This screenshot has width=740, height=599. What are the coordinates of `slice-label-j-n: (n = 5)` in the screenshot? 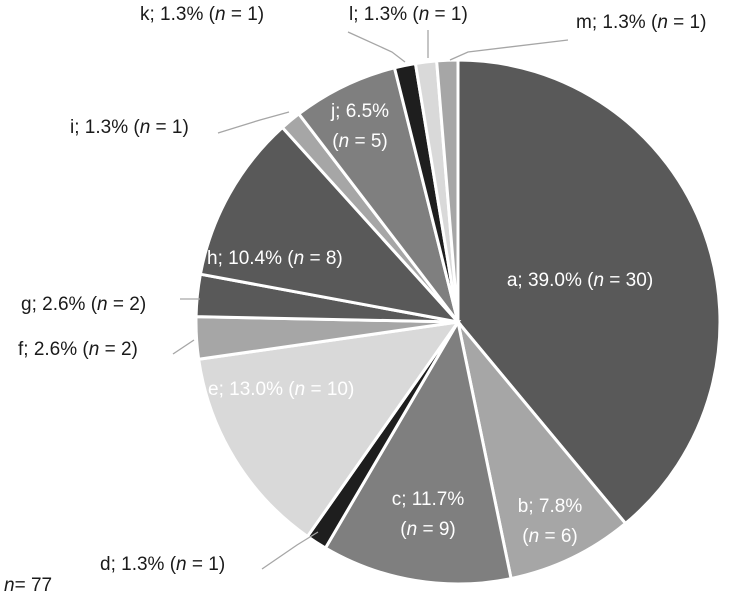 It's located at (359, 141).